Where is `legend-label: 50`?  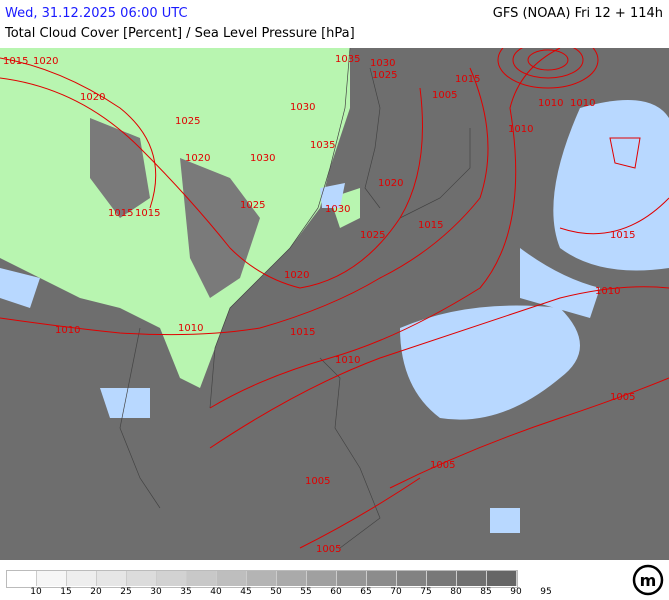
legend-label: 50 is located at coordinates (276, 592).